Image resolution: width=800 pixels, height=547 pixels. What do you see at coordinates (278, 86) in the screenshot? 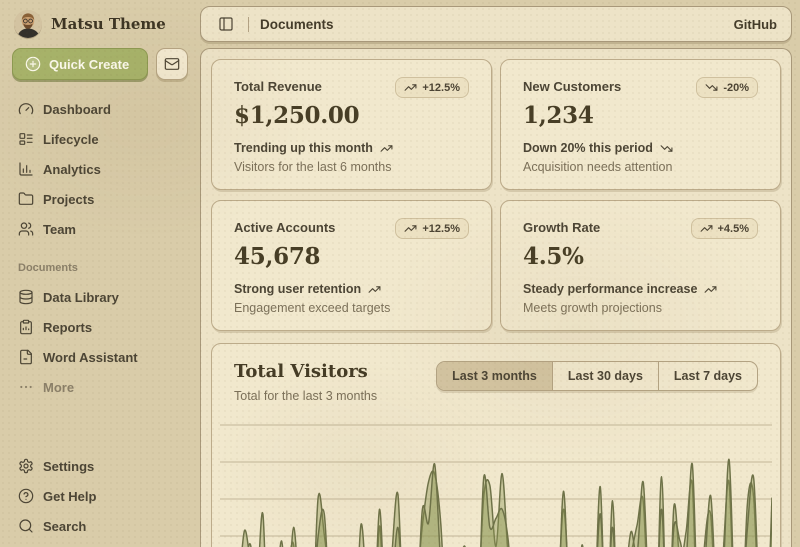
I see `card-label: Total Revenue` at bounding box center [278, 86].